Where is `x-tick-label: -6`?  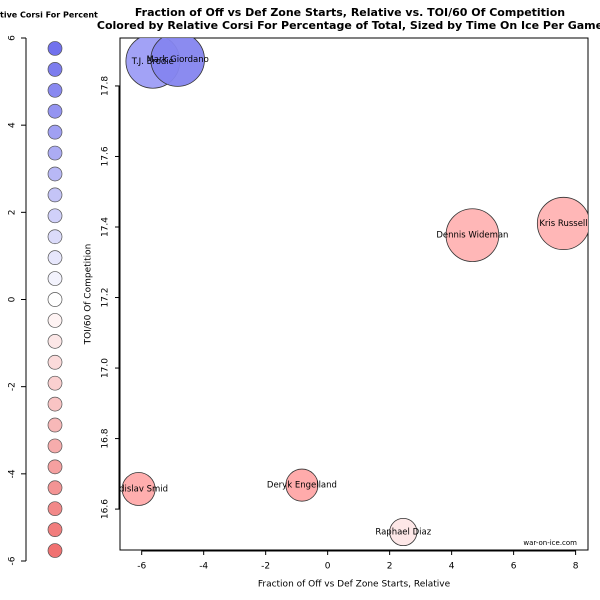 x-tick-label: -6 is located at coordinates (141, 567).